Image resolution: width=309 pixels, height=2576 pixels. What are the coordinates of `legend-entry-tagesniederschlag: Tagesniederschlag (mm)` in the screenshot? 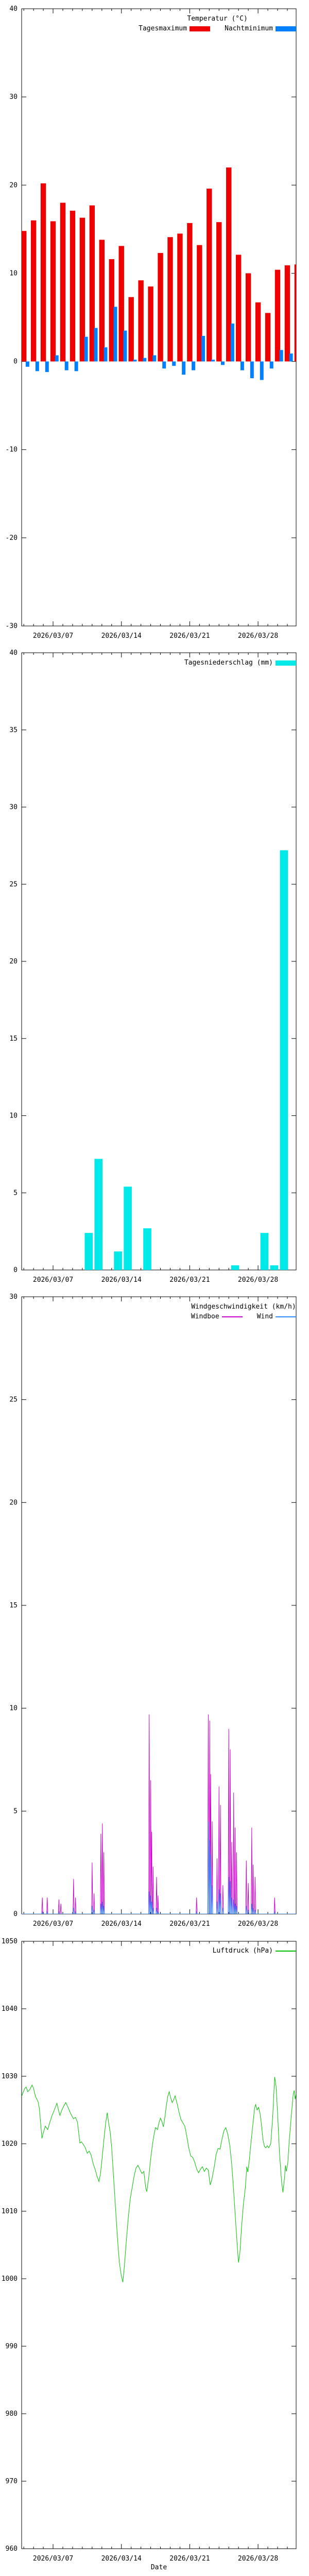 It's located at (240, 663).